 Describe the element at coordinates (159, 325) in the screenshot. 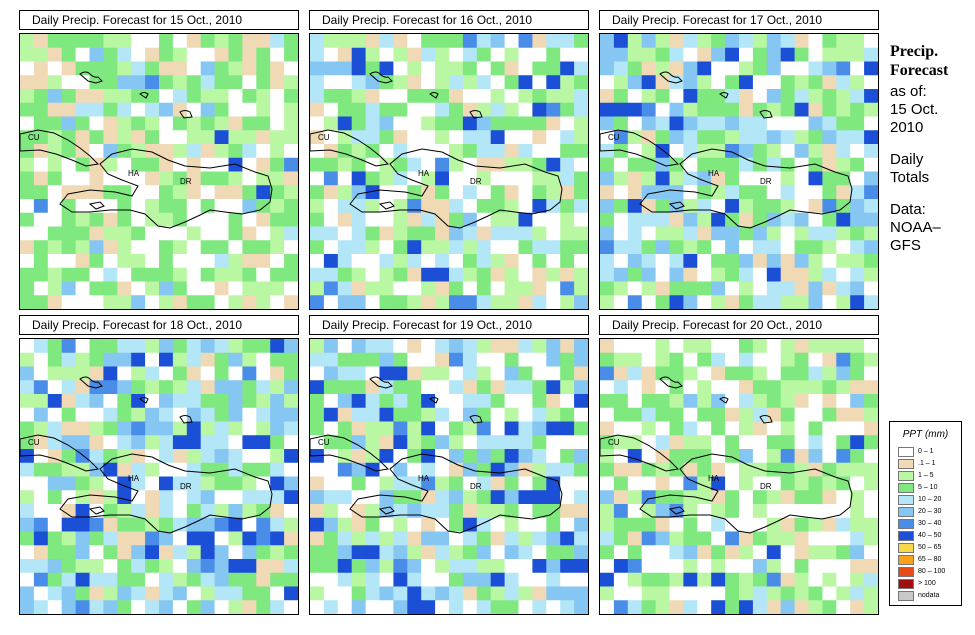

I see `panel-title: Daily Precip. Forecast for 18 Oct., 2010` at that location.